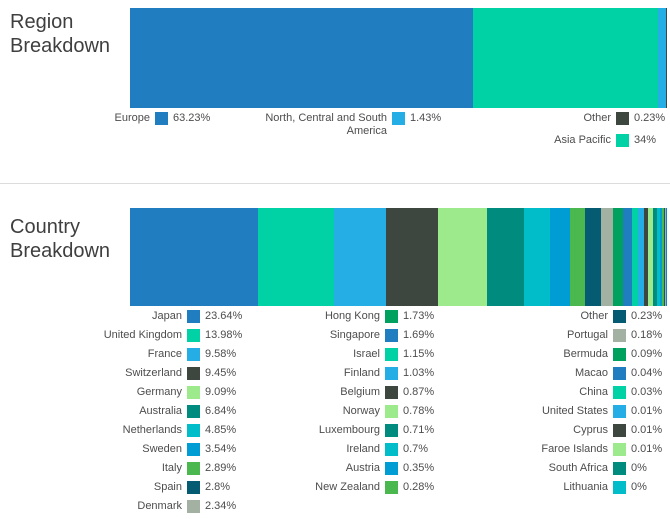  I want to click on legend-label: Australia, so click(91, 411).